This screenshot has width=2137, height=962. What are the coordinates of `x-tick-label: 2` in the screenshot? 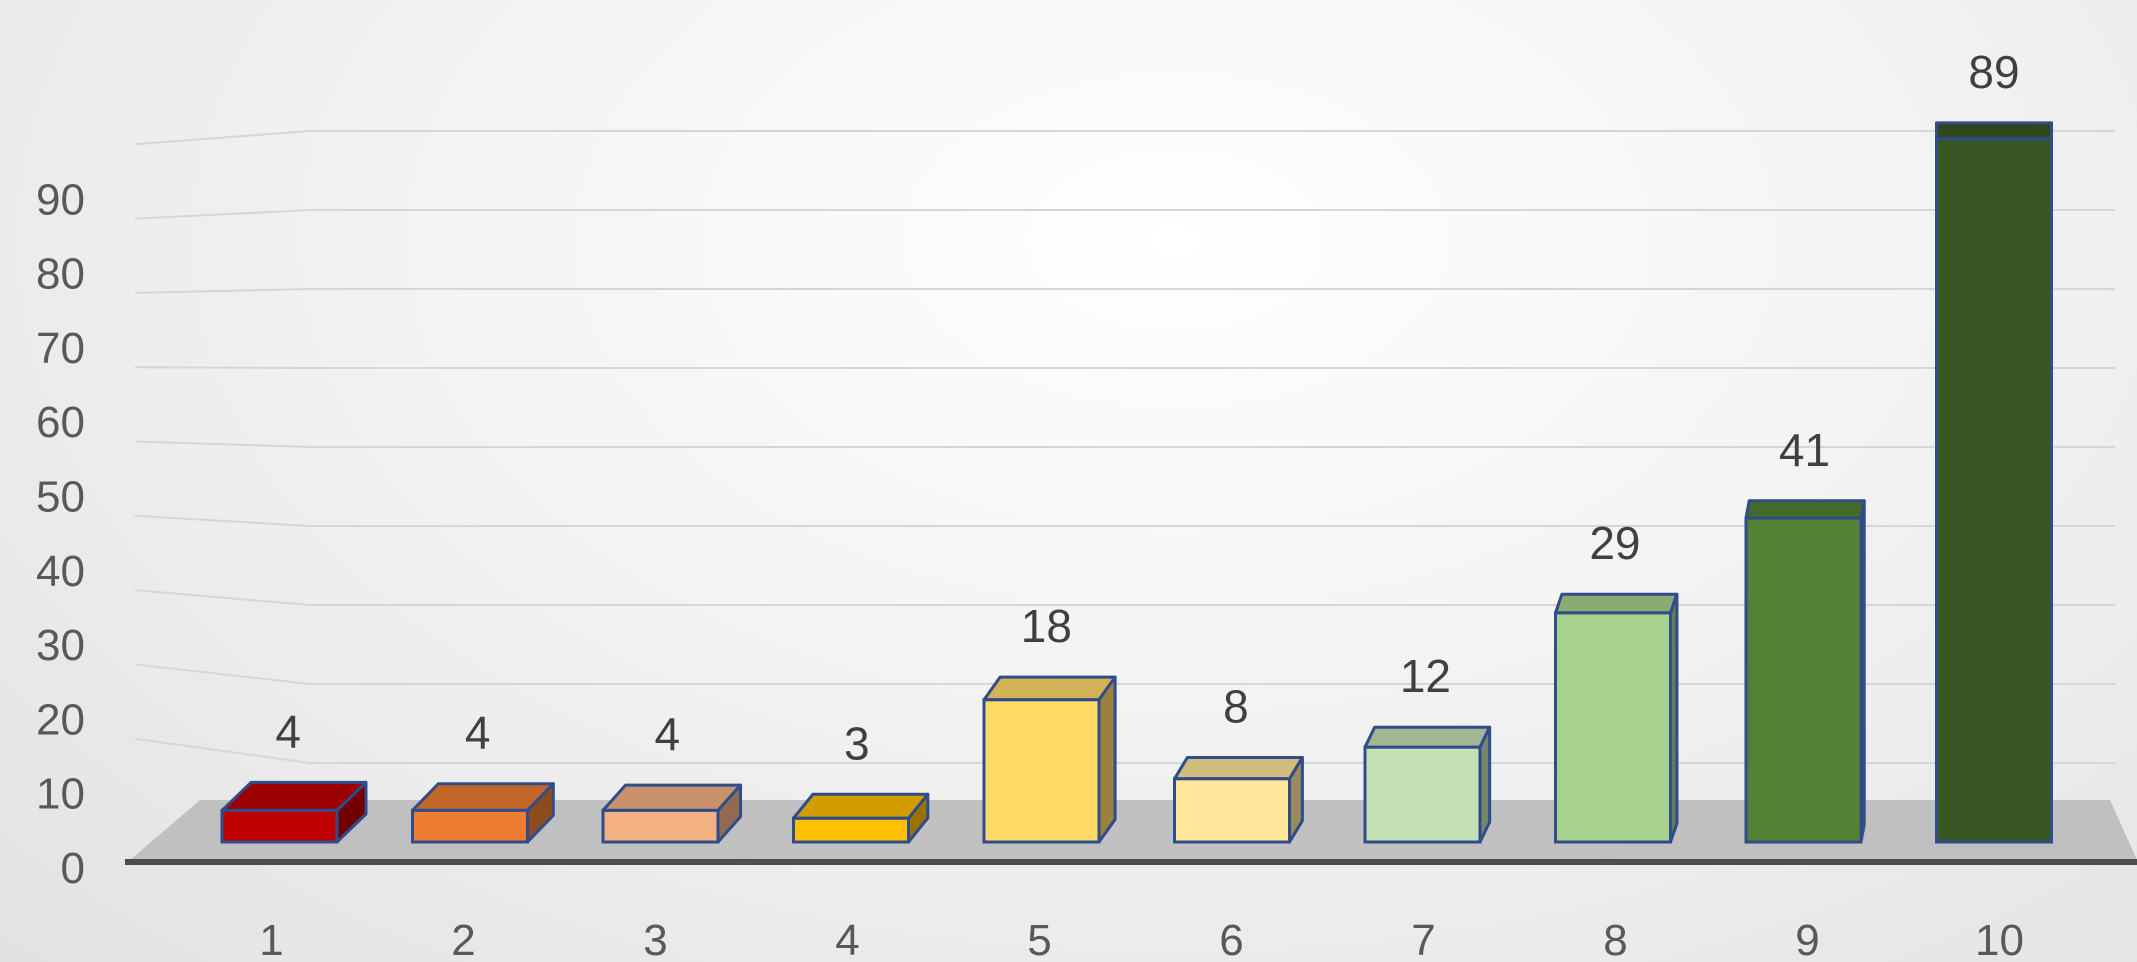 It's located at (463, 939).